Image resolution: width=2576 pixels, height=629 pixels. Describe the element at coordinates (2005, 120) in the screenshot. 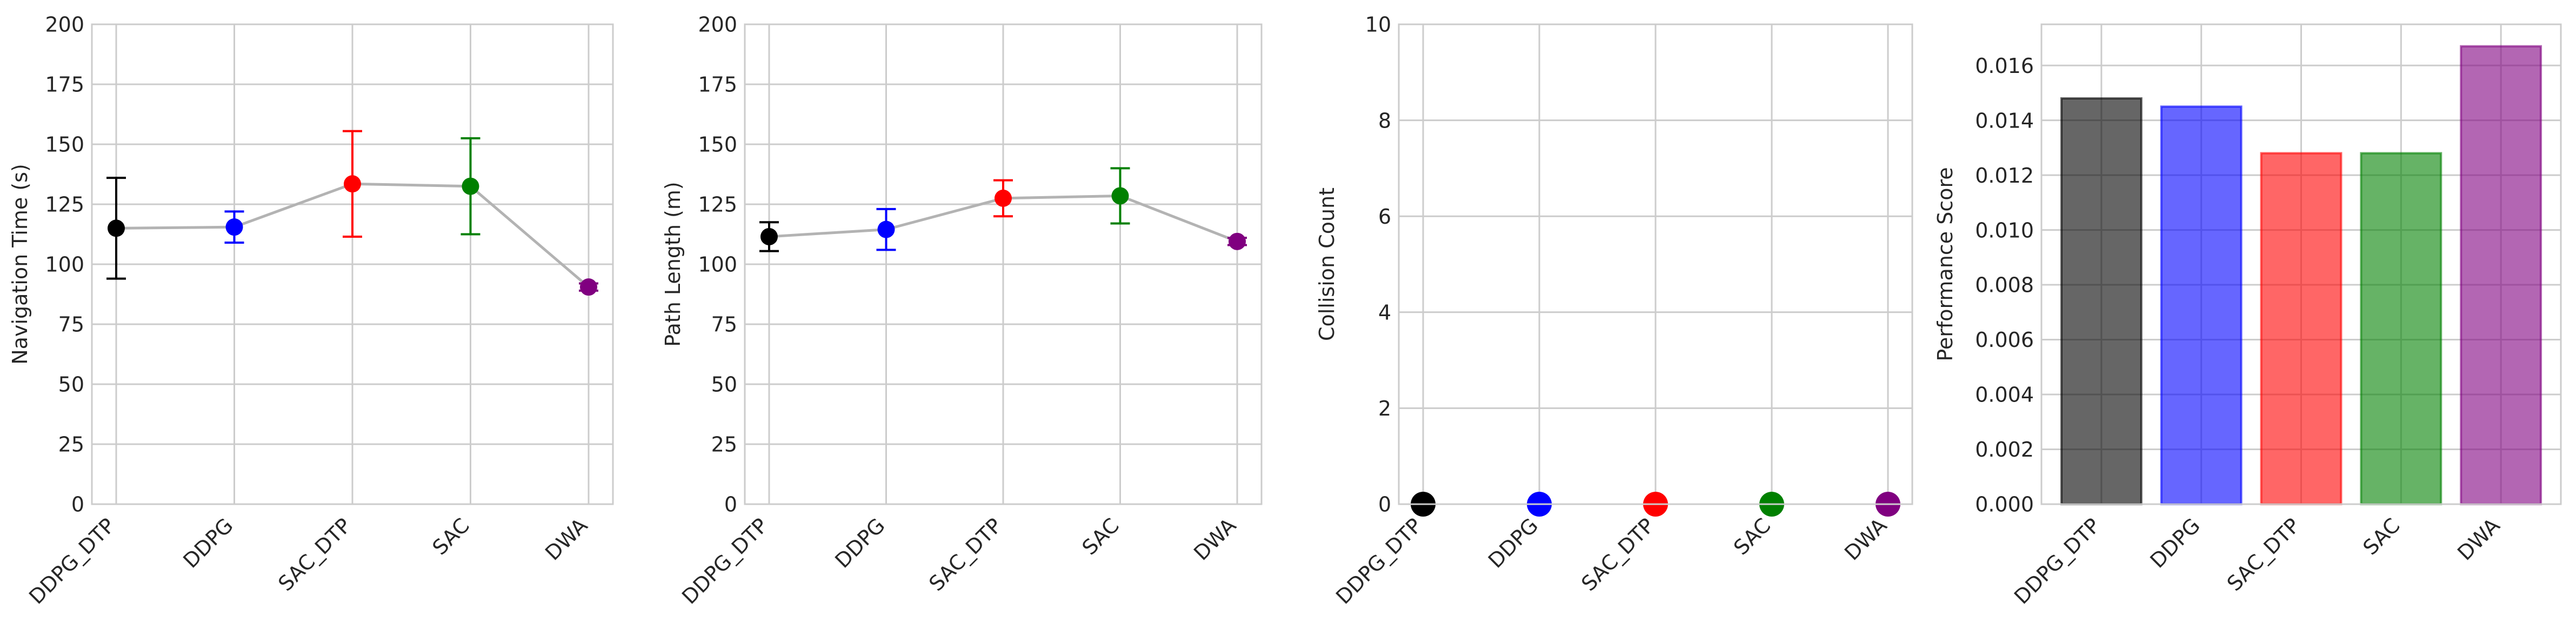

I see `y-tick-label: 0.014` at that location.